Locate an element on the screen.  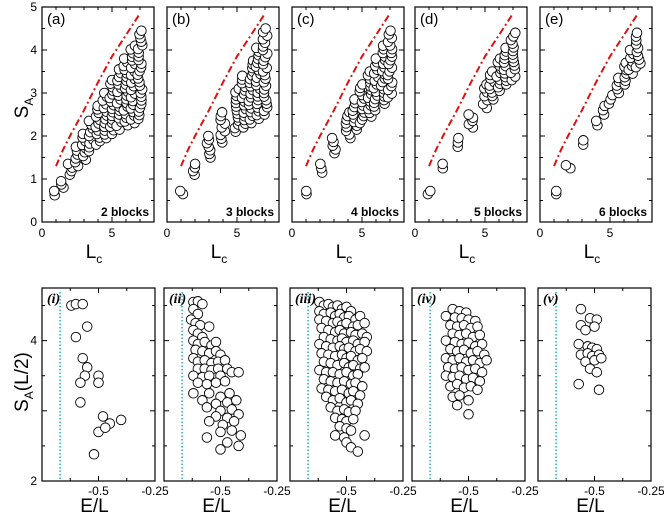
bottom-y-axis-label: SA(L/2) is located at coordinates (24, 382).